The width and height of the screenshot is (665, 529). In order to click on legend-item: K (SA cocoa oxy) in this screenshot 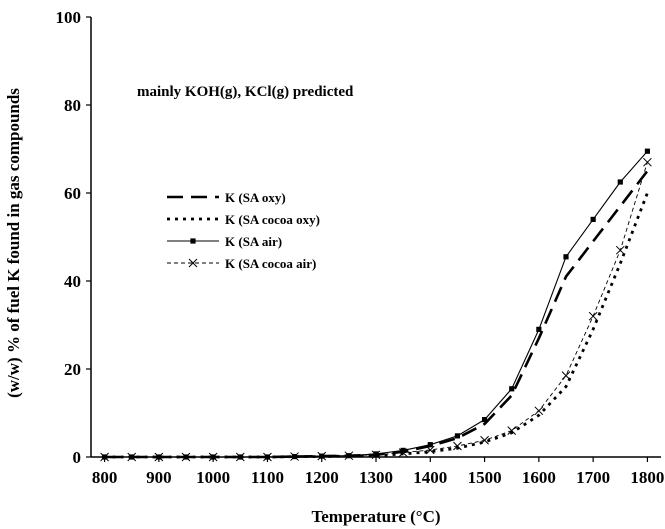, I will do `click(243, 219)`.